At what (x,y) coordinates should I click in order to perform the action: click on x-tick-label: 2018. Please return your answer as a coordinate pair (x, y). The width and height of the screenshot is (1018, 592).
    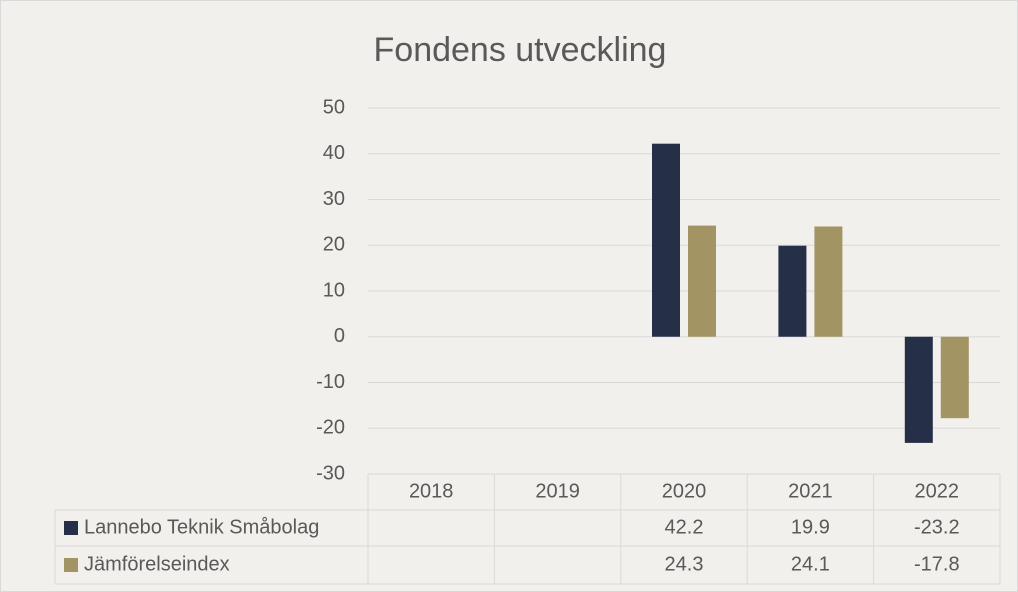
    Looking at the image, I should click on (431, 491).